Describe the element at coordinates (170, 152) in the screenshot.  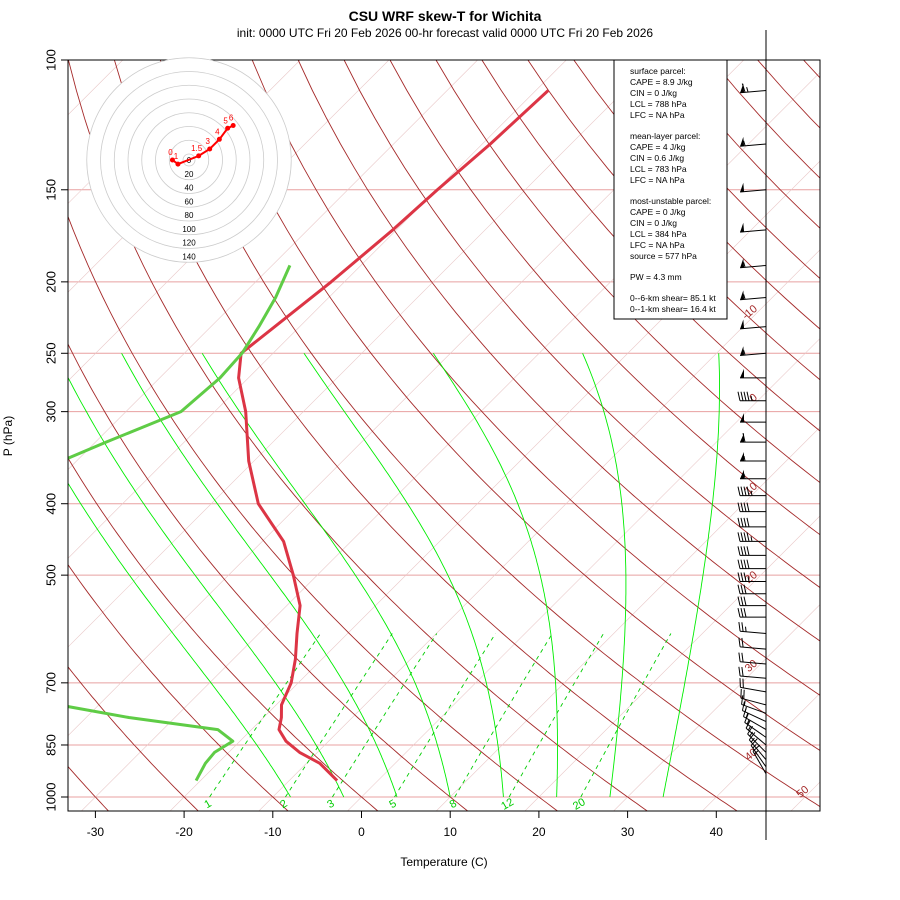
I see `hodograph-height-label: 0` at that location.